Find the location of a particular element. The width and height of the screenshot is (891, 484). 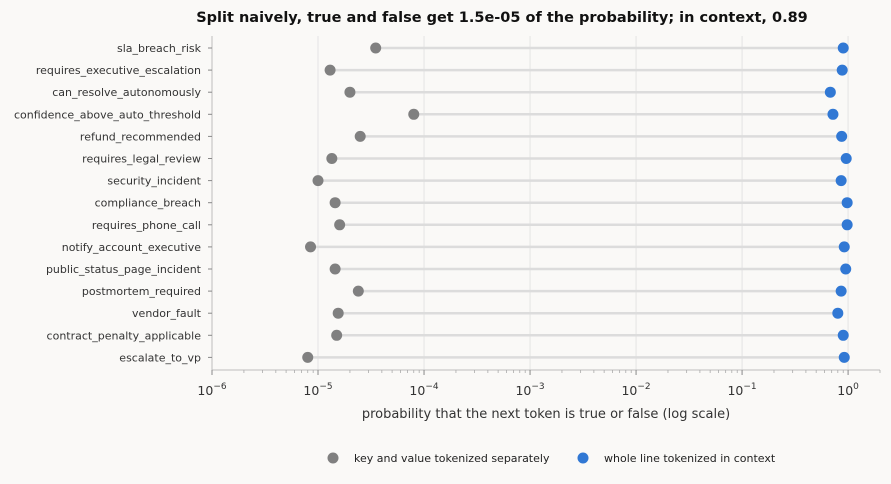

point-s1-notify_account_executive is located at coordinates (844, 247).